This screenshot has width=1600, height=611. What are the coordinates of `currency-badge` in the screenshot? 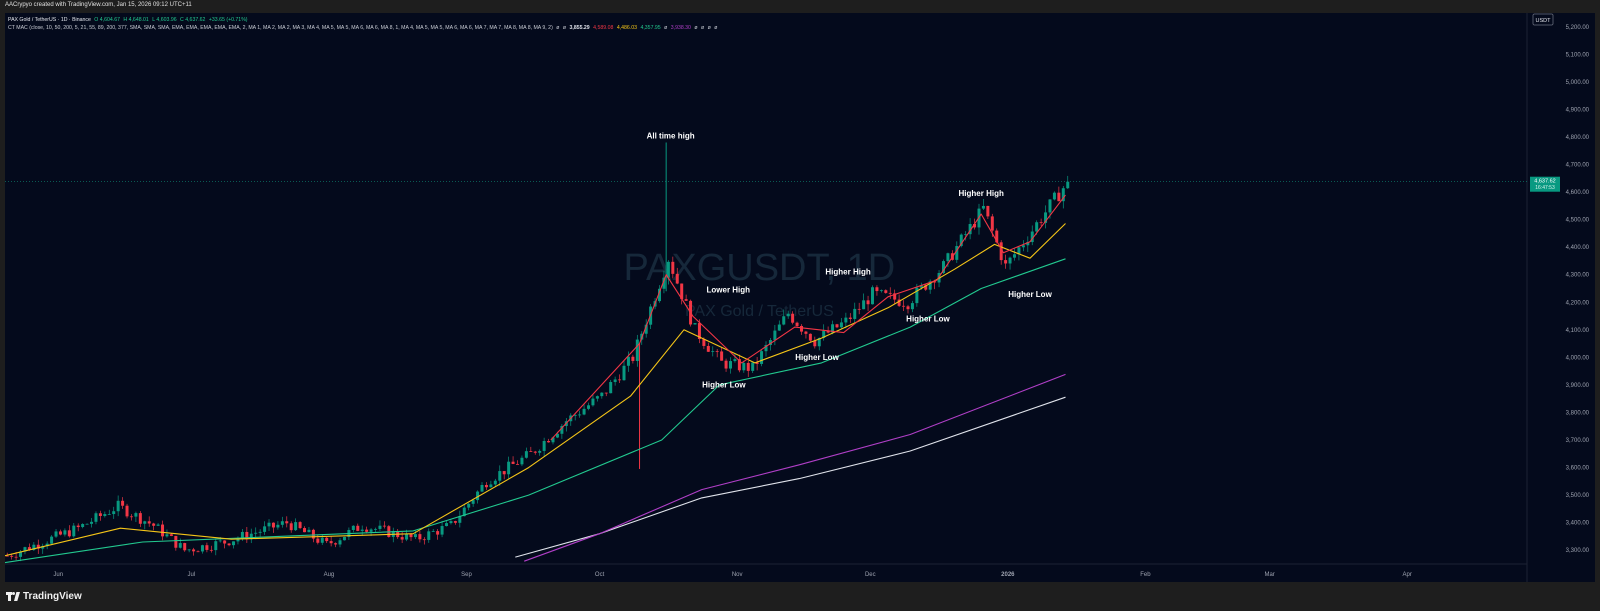 It's located at (1543, 19).